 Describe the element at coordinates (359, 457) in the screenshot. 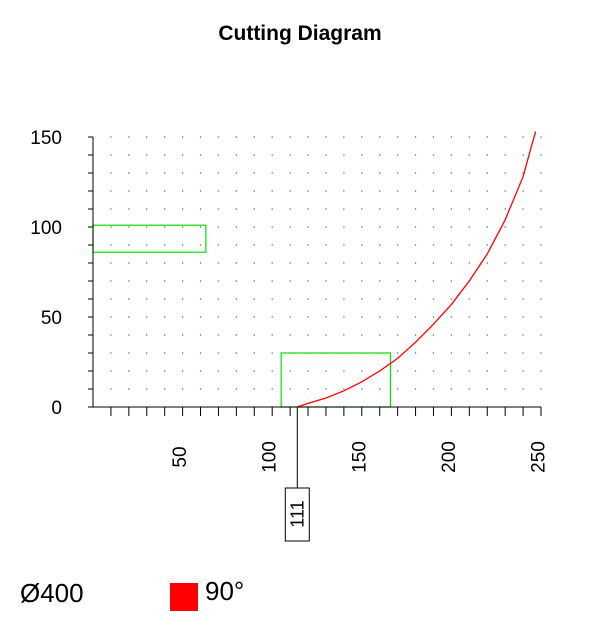

I see `x-tick-label: 150` at that location.